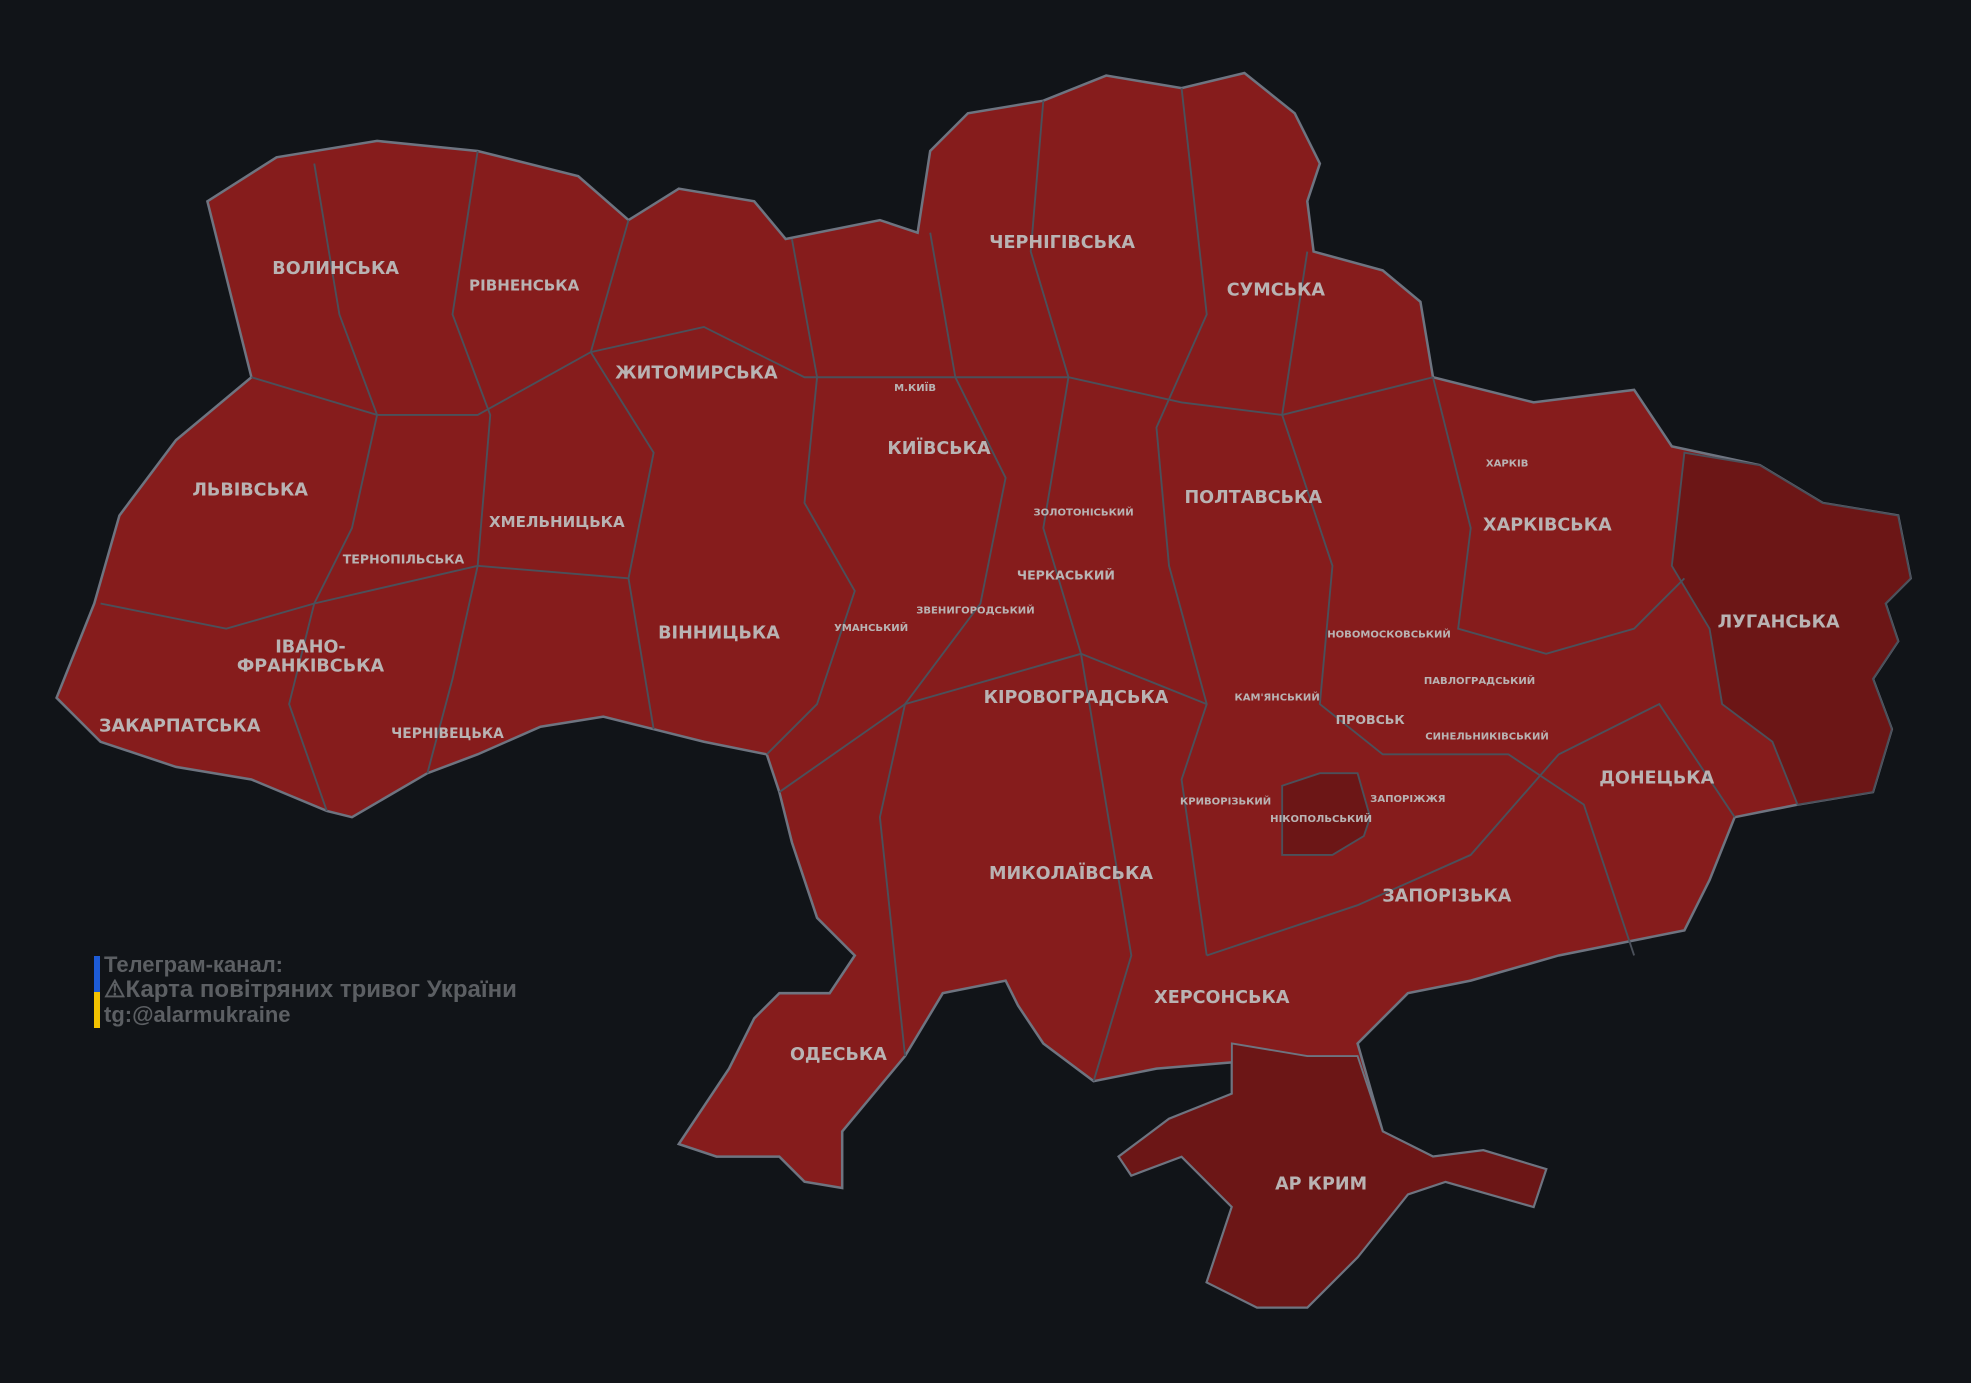 Image resolution: width=1971 pixels, height=1383 pixels. Describe the element at coordinates (1547, 526) in the screenshot. I see `label-kharkivska: ХАРКІВСЬКА` at that location.